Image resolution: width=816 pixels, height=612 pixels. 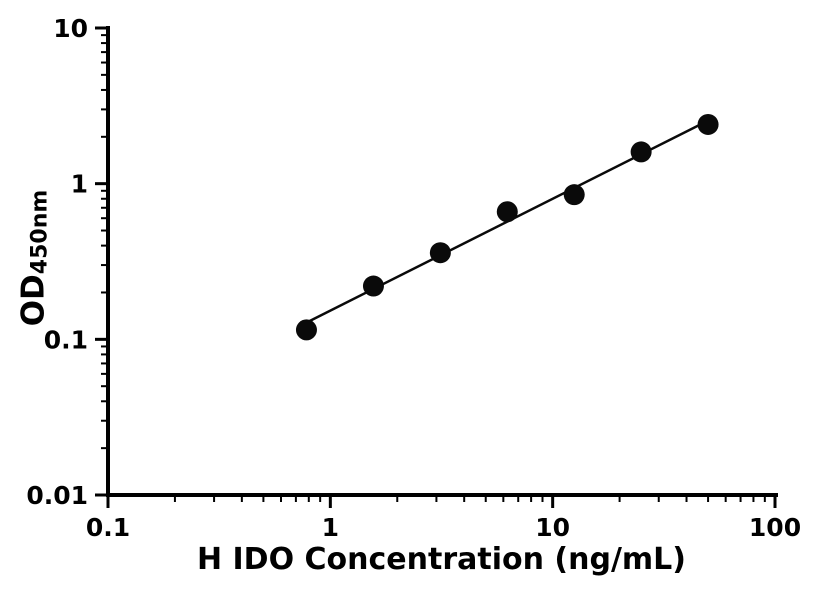 What do you see at coordinates (552, 527) in the screenshot?
I see `x-tick-label: 10` at bounding box center [552, 527].